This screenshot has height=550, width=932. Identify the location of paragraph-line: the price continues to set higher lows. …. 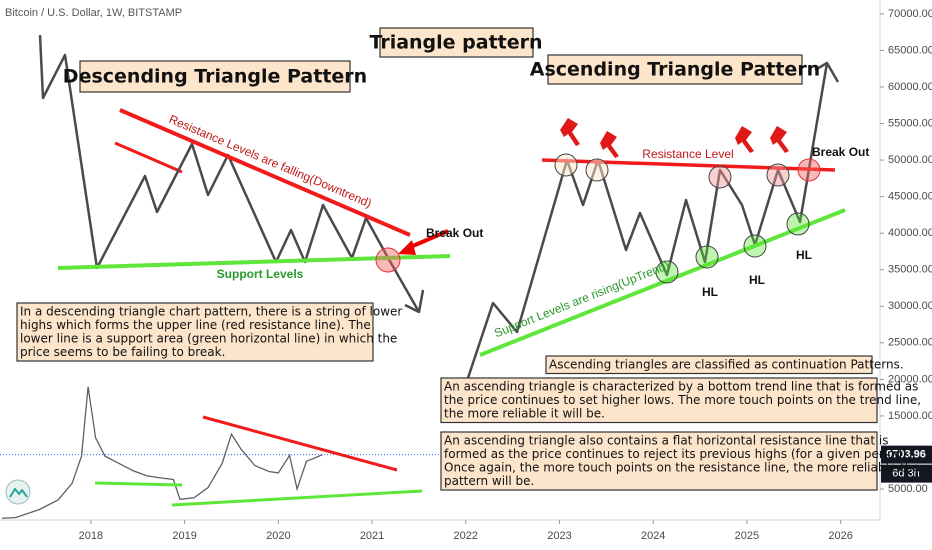
(682, 400).